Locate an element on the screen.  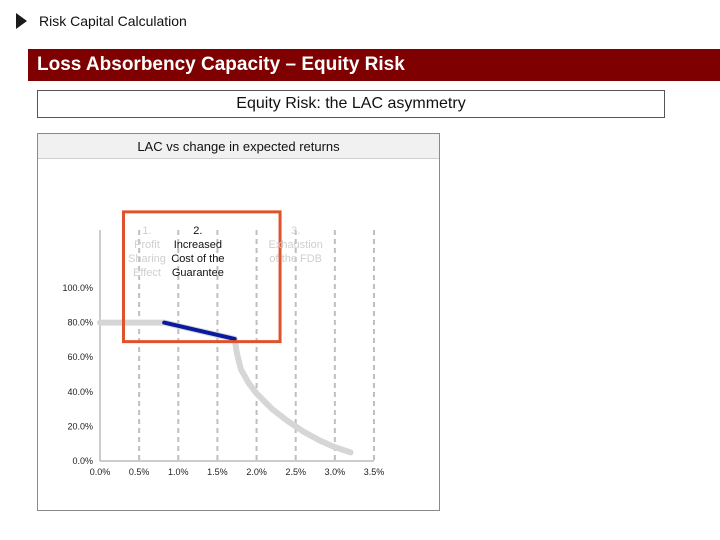
y-tick-label: 80.0% is located at coordinates (80, 323).